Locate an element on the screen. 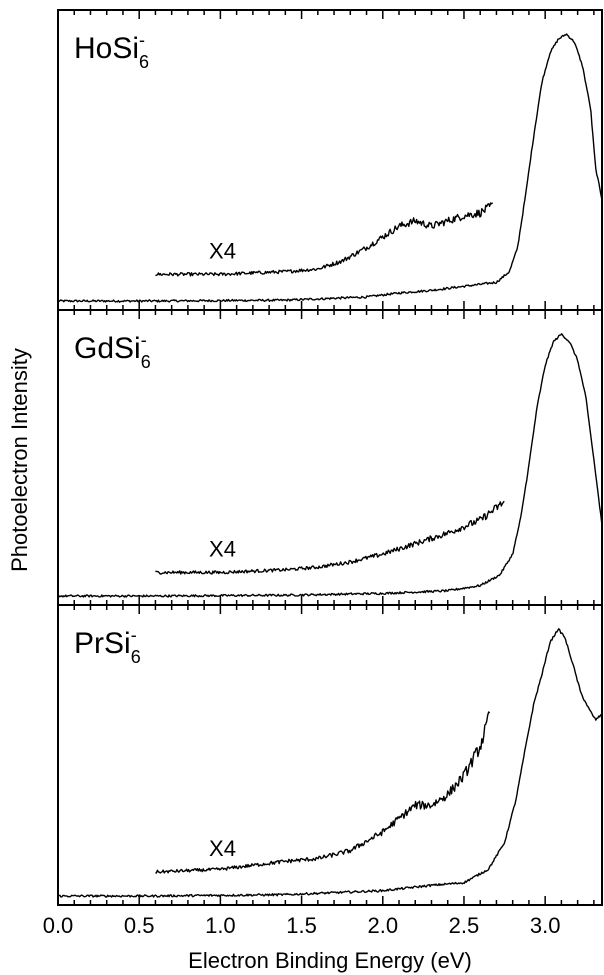 The width and height of the screenshot is (604, 975). panel-label: PrSi6- is located at coordinates (107, 646).